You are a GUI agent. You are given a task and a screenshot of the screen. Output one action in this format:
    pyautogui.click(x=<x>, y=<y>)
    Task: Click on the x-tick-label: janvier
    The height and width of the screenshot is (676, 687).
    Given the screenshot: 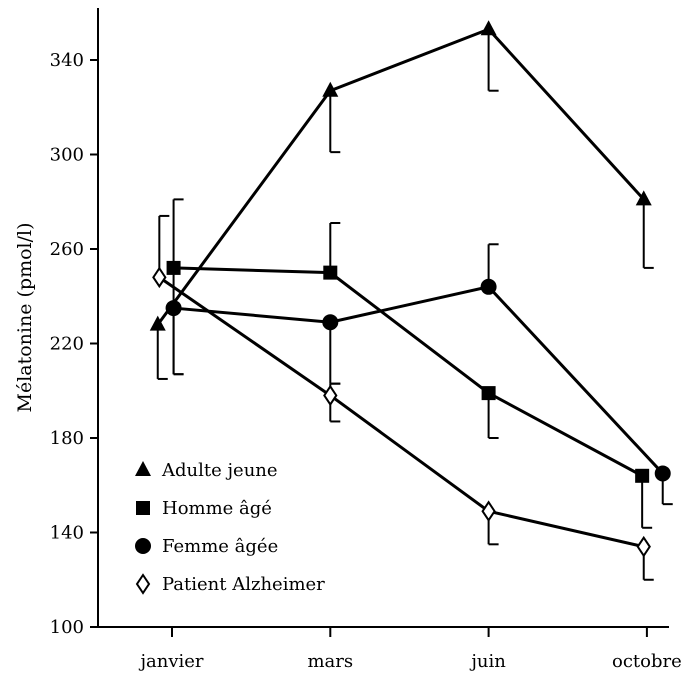 What is the action you would take?
    pyautogui.click(x=170, y=661)
    